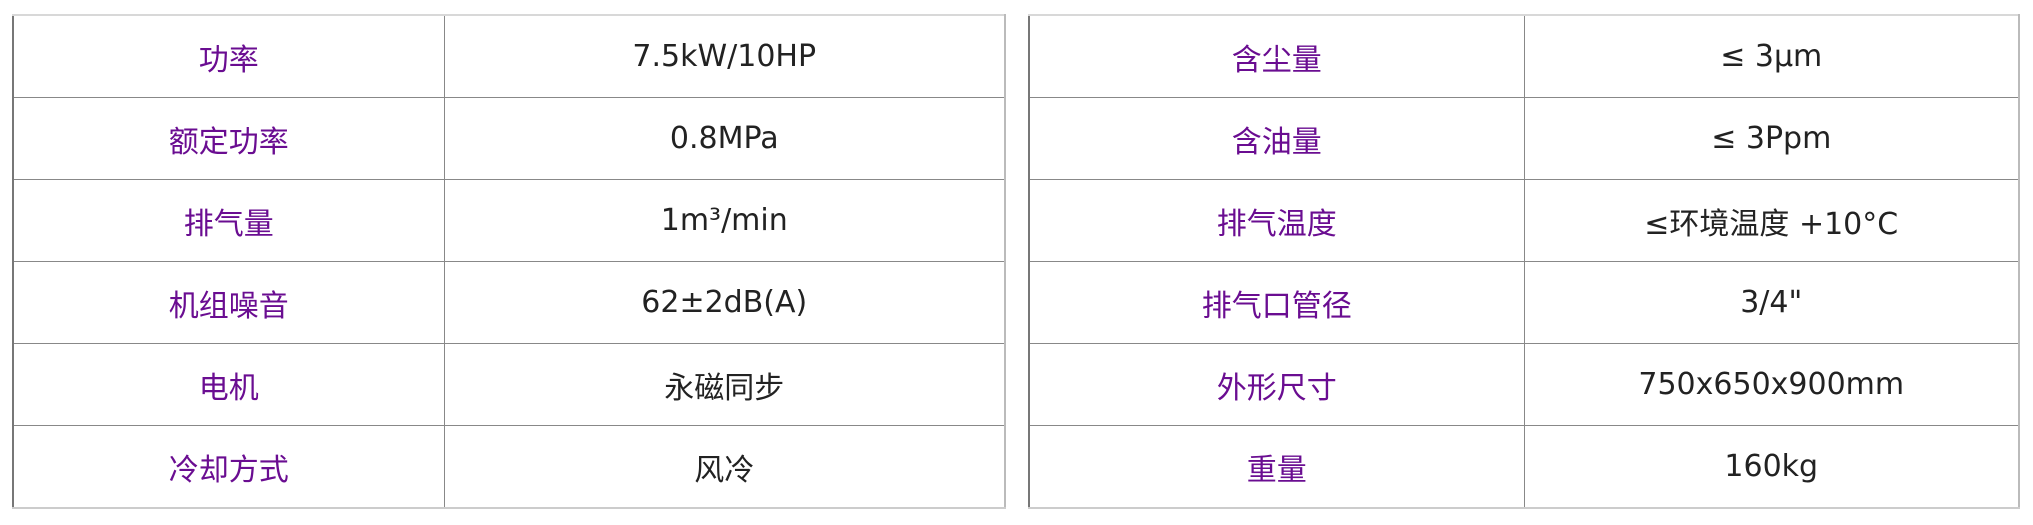 The height and width of the screenshot is (525, 2033). Describe the element at coordinates (1276, 302) in the screenshot. I see `spec-label: 排气口管径` at that location.